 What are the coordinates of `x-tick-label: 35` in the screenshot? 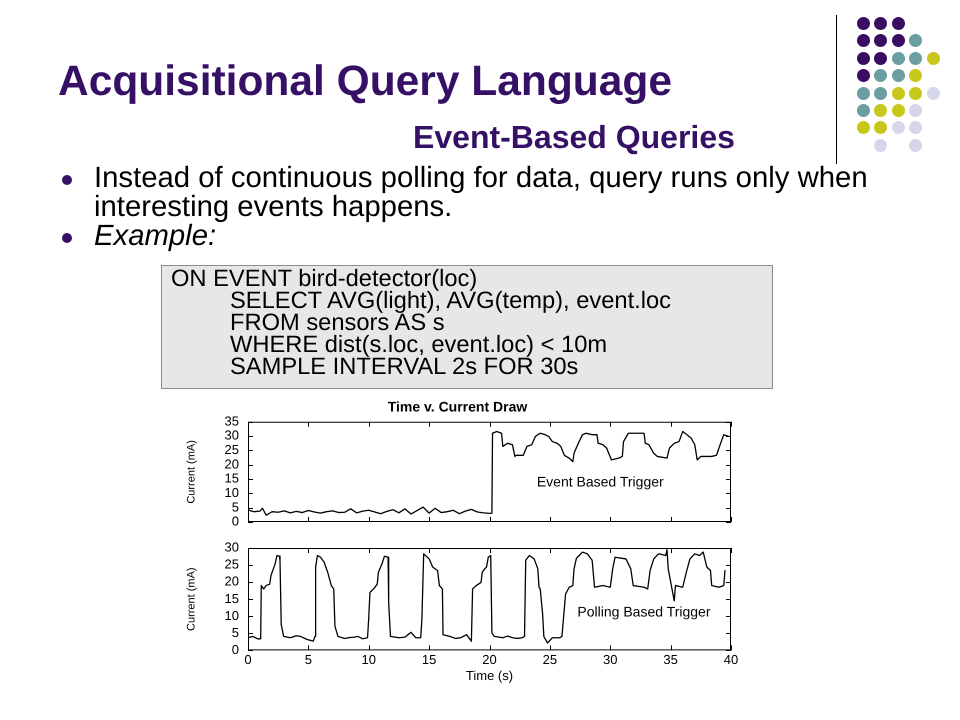 It's located at (670, 659).